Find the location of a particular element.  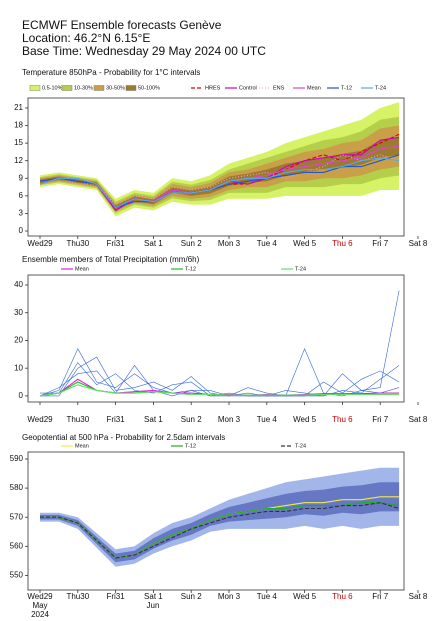

y-tick-label: 550 is located at coordinates (17, 575).